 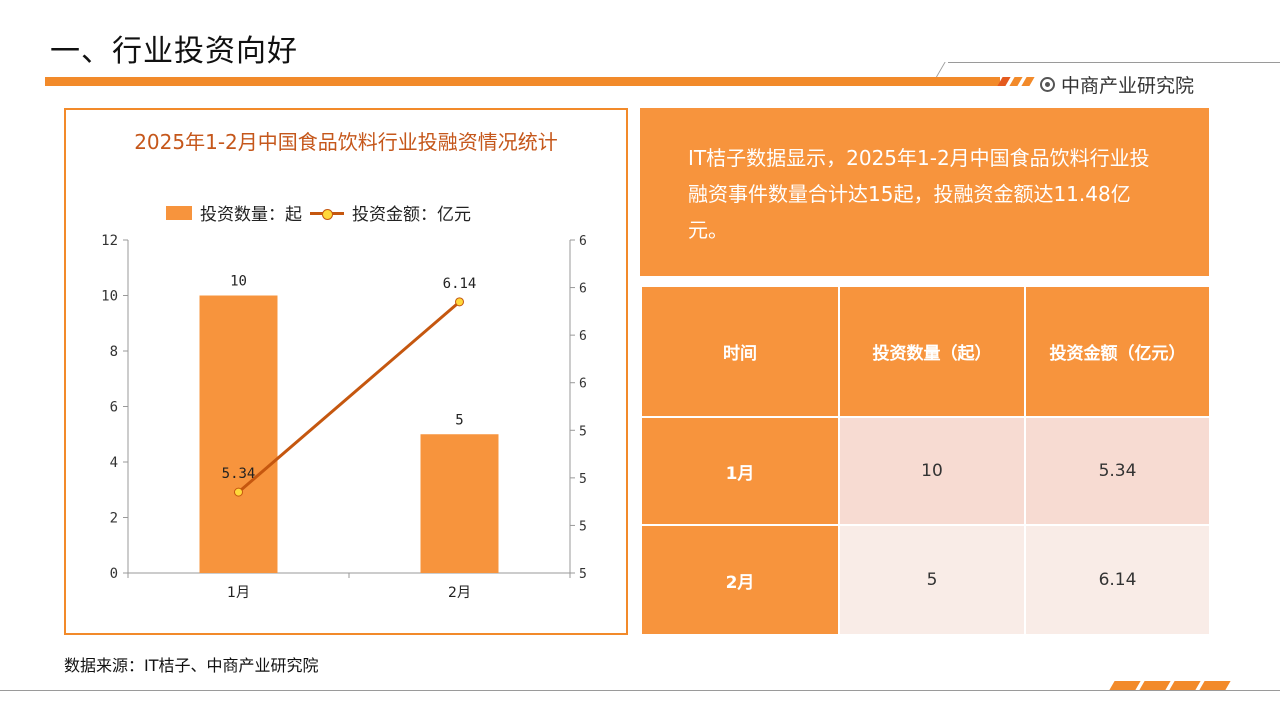 I want to click on series-line, so click(x=349, y=397).